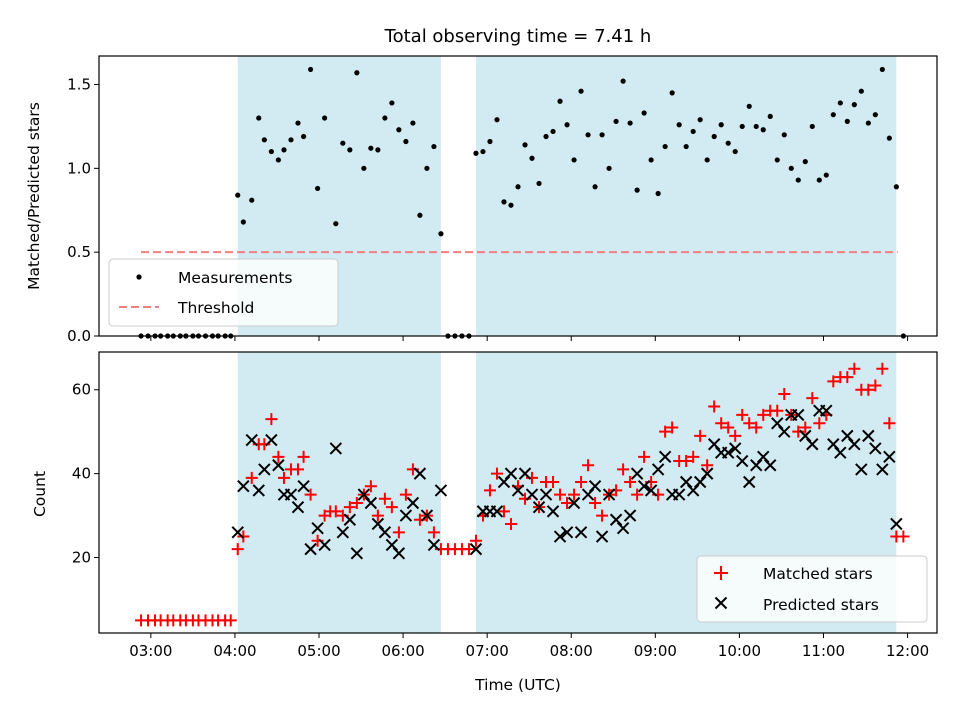 The image size is (960, 720). I want to click on bot-ytick-label: 20, so click(81, 558).